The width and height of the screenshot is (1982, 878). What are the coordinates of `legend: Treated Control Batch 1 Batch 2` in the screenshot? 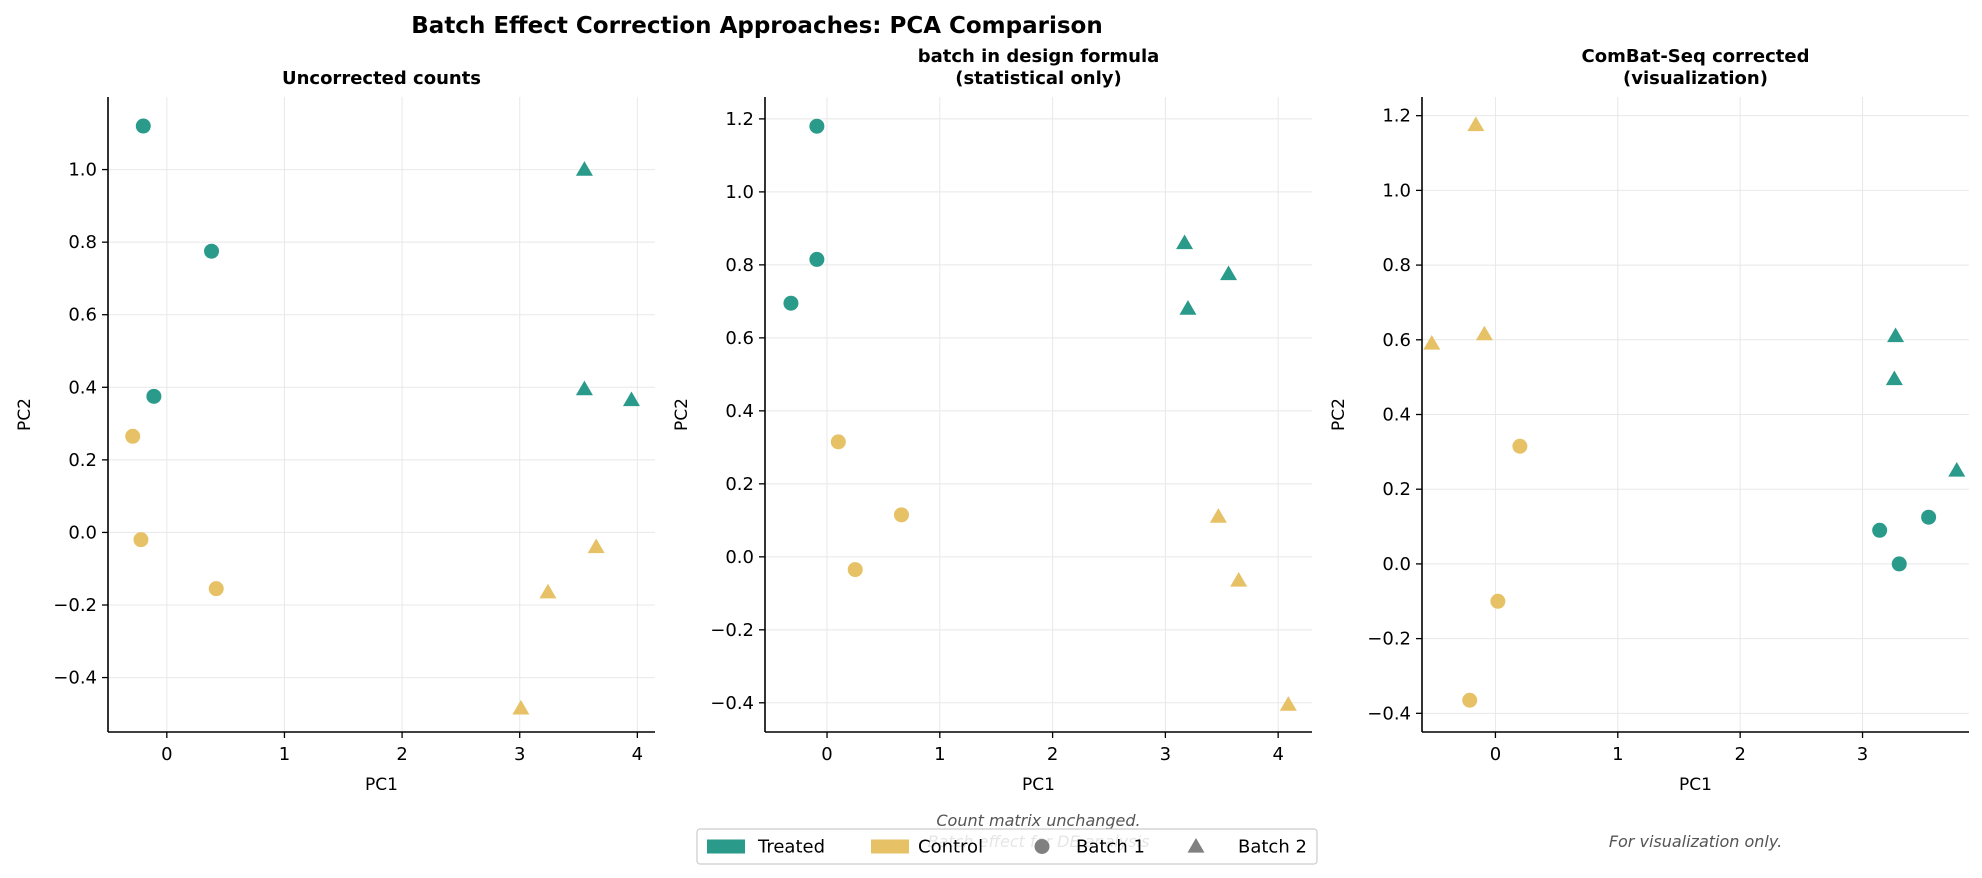 It's located at (1007, 846).